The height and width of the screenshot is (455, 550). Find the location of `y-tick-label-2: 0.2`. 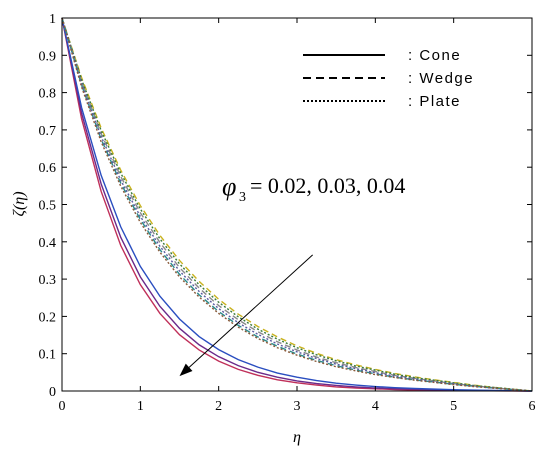

y-tick-label-2: 0.2 is located at coordinates (48, 317).